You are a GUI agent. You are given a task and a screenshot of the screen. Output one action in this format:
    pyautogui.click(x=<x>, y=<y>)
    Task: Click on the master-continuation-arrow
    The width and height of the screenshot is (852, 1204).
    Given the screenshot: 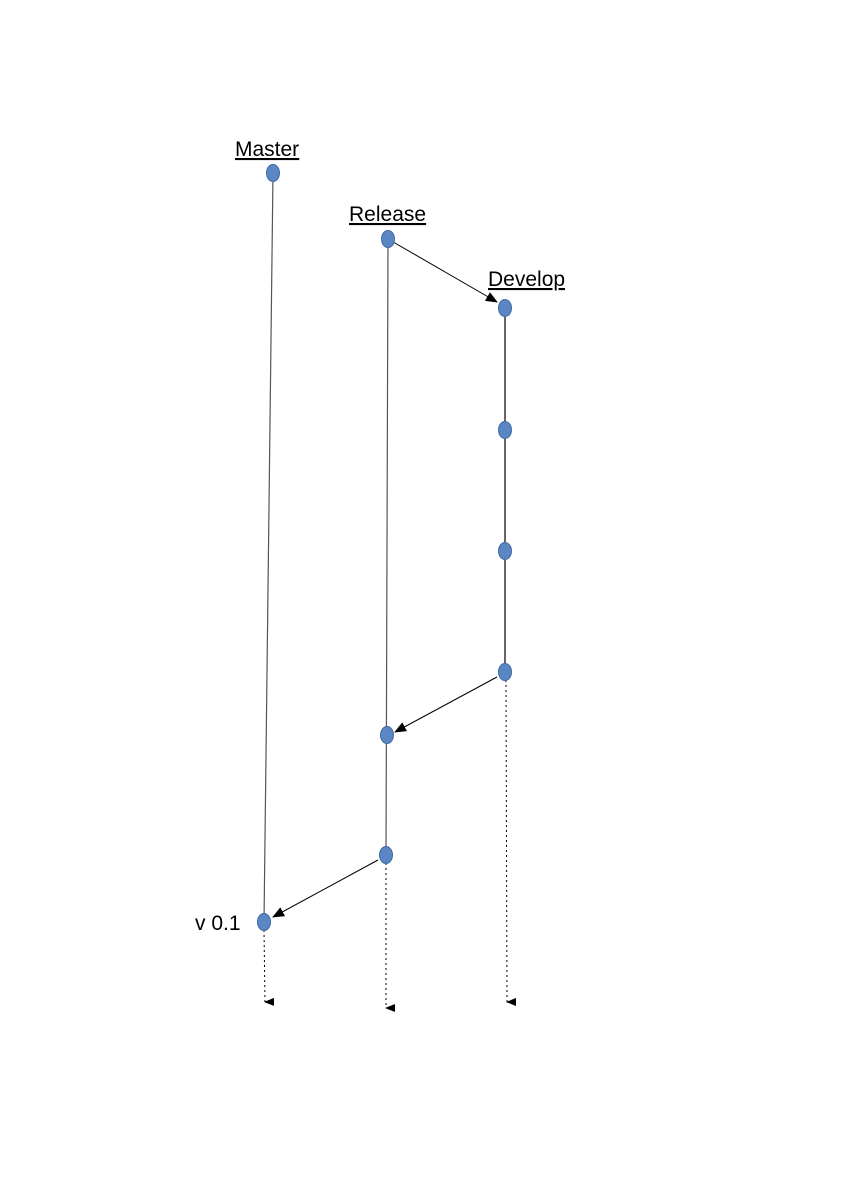 What is the action you would take?
    pyautogui.click(x=269, y=967)
    